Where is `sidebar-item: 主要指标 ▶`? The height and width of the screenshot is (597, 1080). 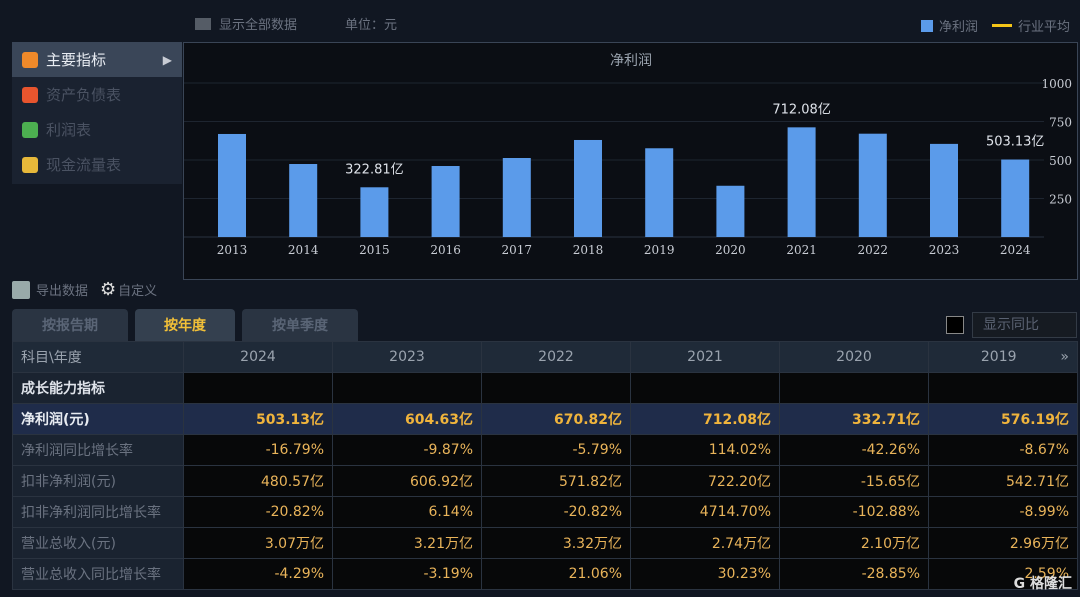
sidebar-item: 主要指标 ▶ is located at coordinates (97, 59).